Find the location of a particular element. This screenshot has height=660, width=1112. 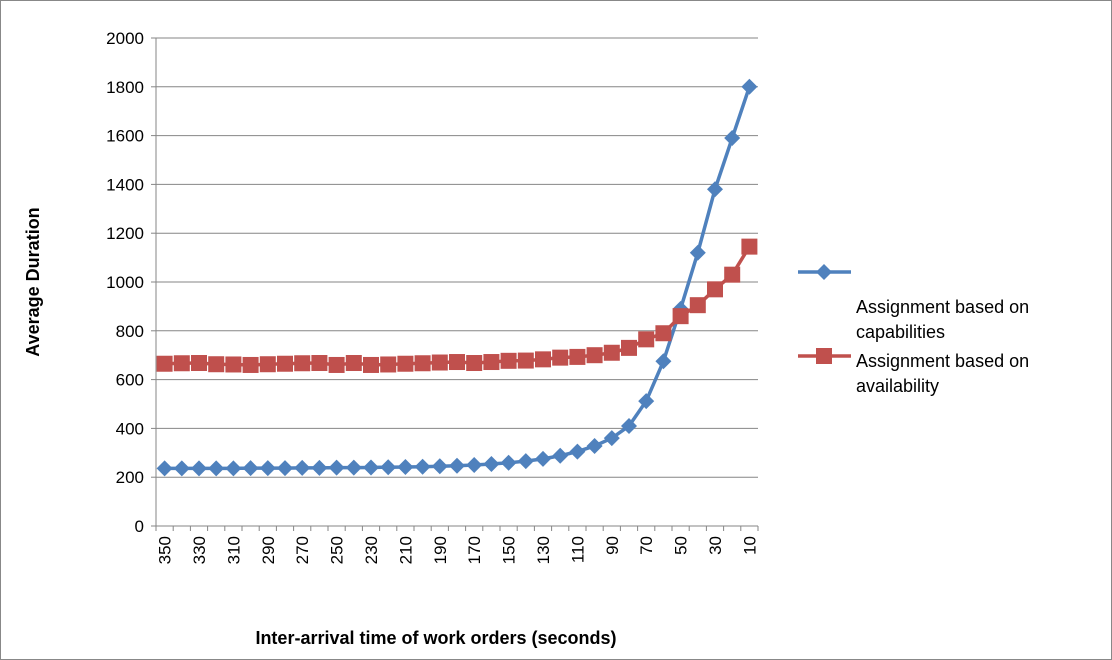

legend-label: Assignment based on capabilities is located at coordinates (943, 319).